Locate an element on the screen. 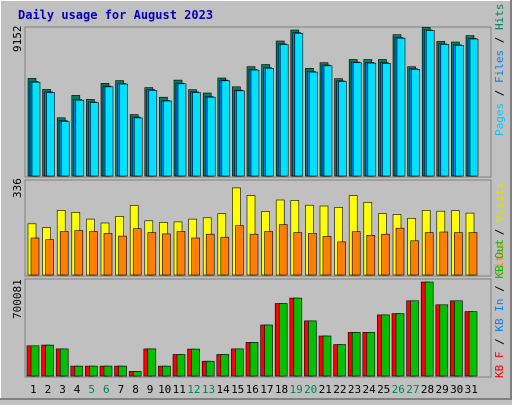 This screenshot has width=512, height=405. x-tick-label-day-16: 16 is located at coordinates (252, 389).